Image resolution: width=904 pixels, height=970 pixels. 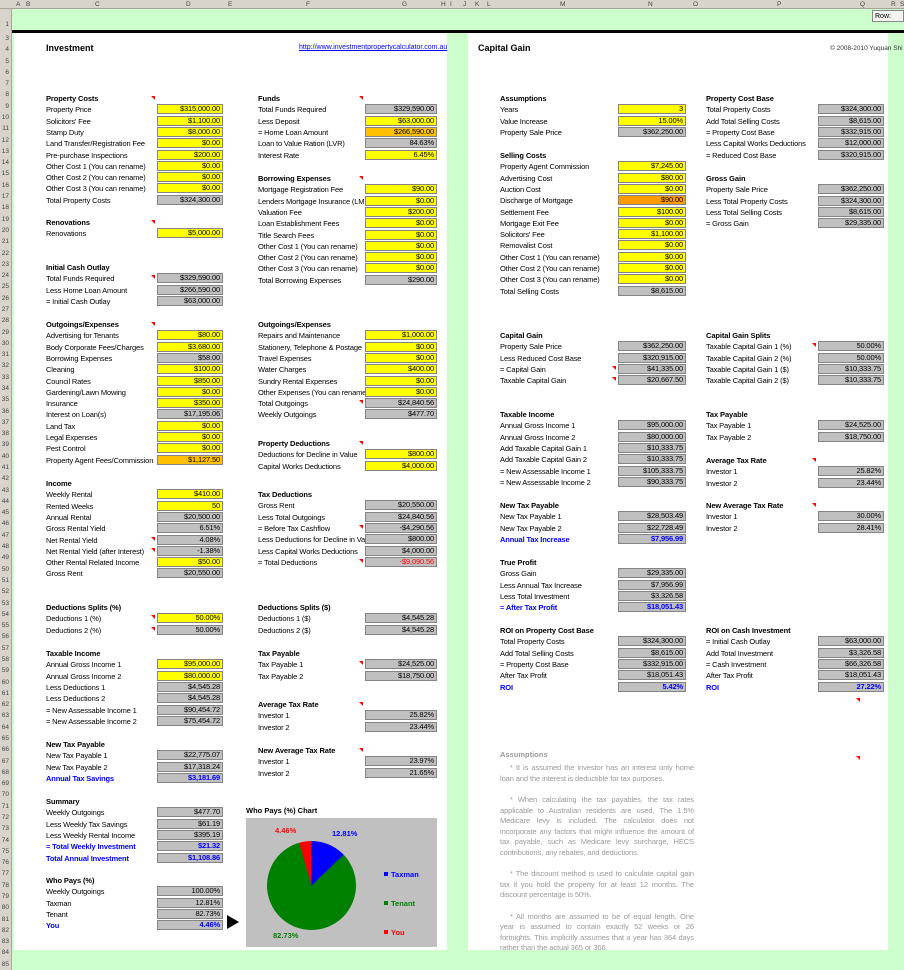 I want to click on row-header-79: 79, so click(x=5, y=897).